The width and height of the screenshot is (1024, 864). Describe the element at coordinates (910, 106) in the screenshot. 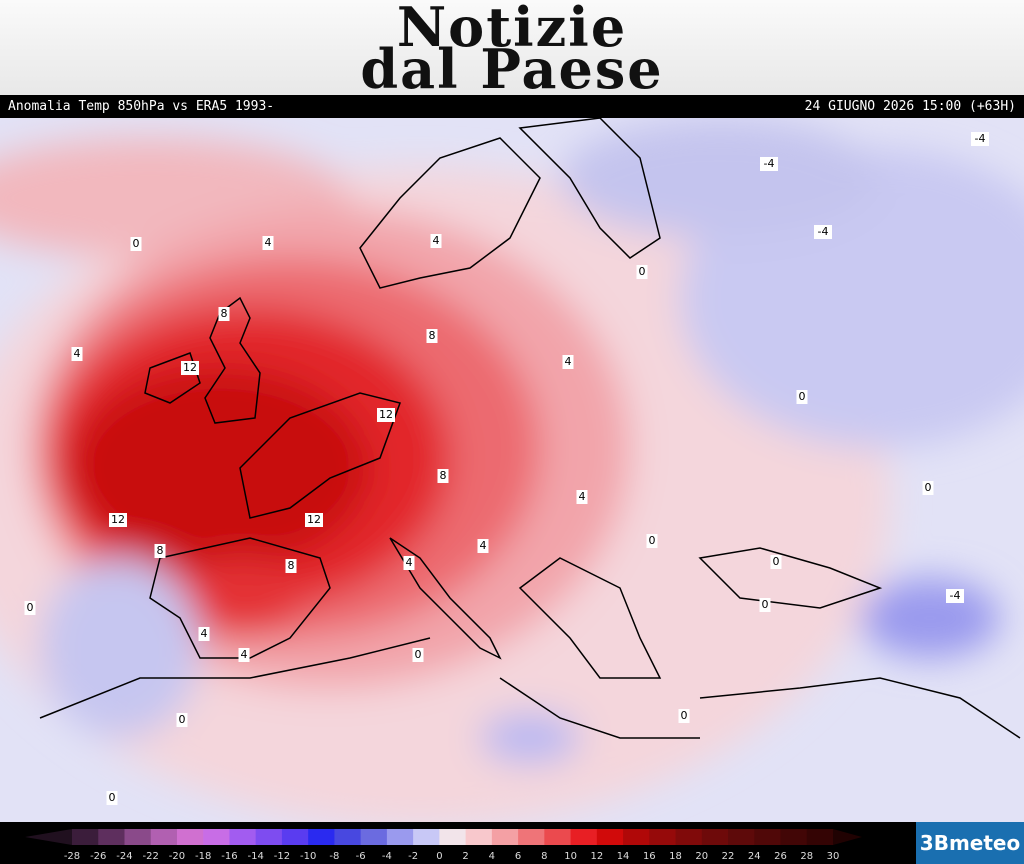

I see `caption-right: 24 GIUGNO 2026 15:00 (+63H)` at that location.